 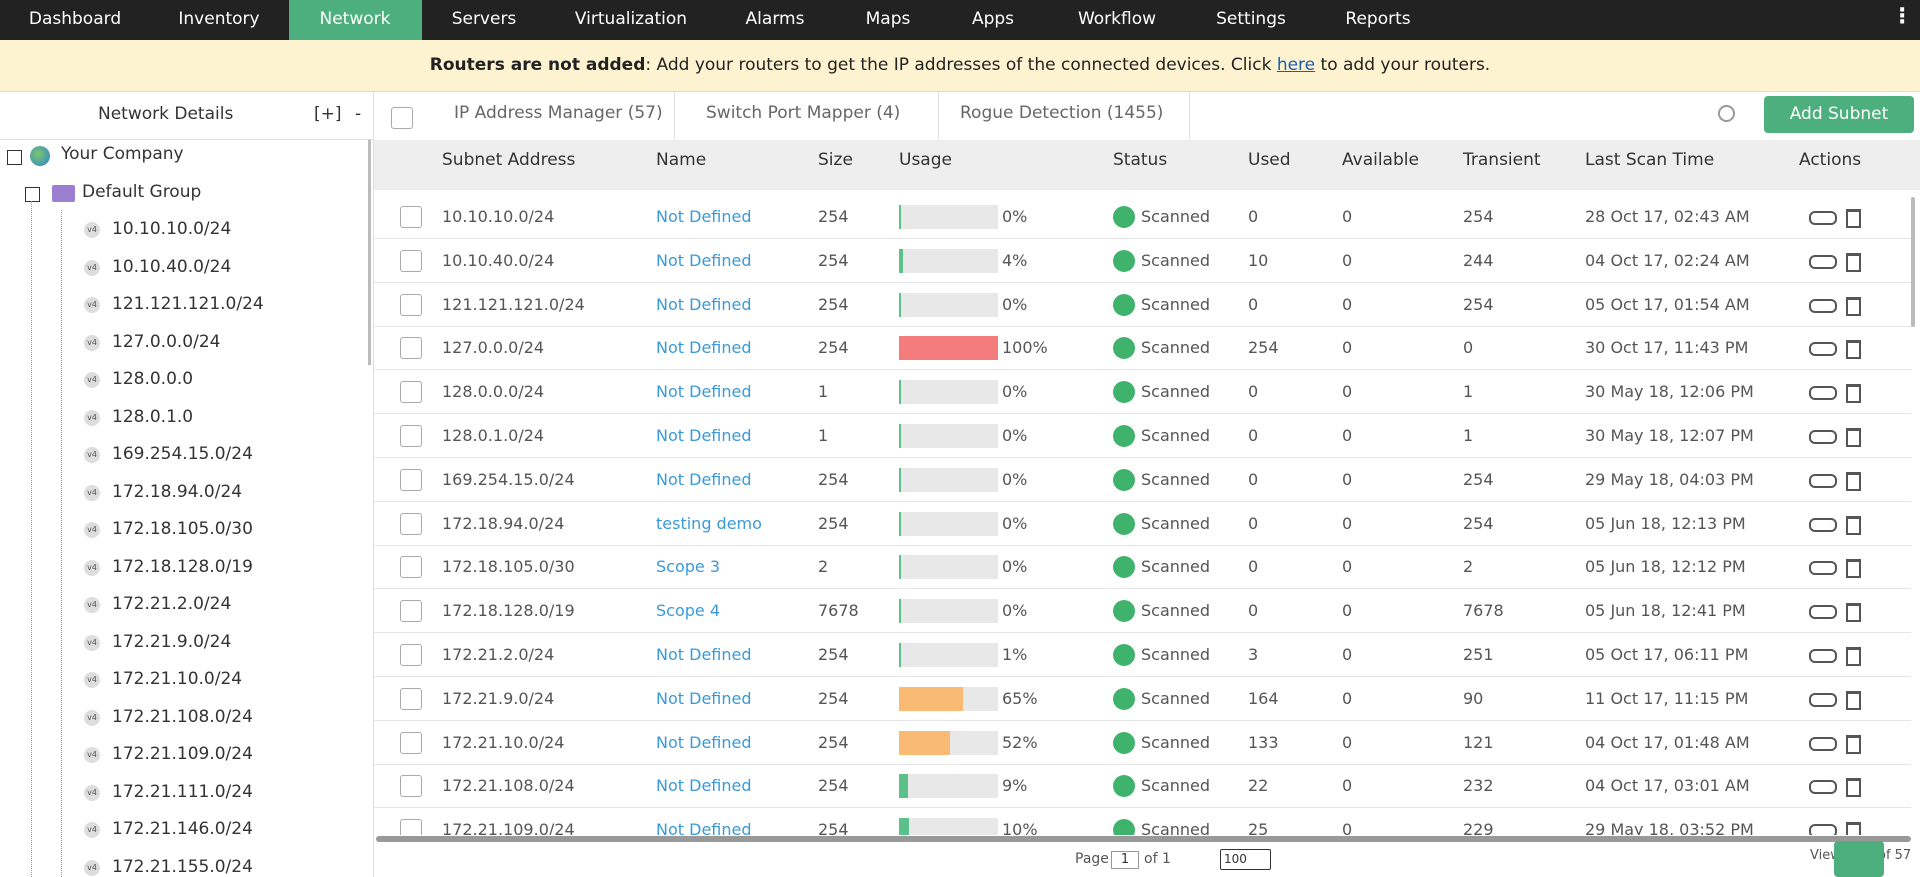 What do you see at coordinates (177, 679) in the screenshot?
I see `tree-subnet: 172.21.10.0/24` at bounding box center [177, 679].